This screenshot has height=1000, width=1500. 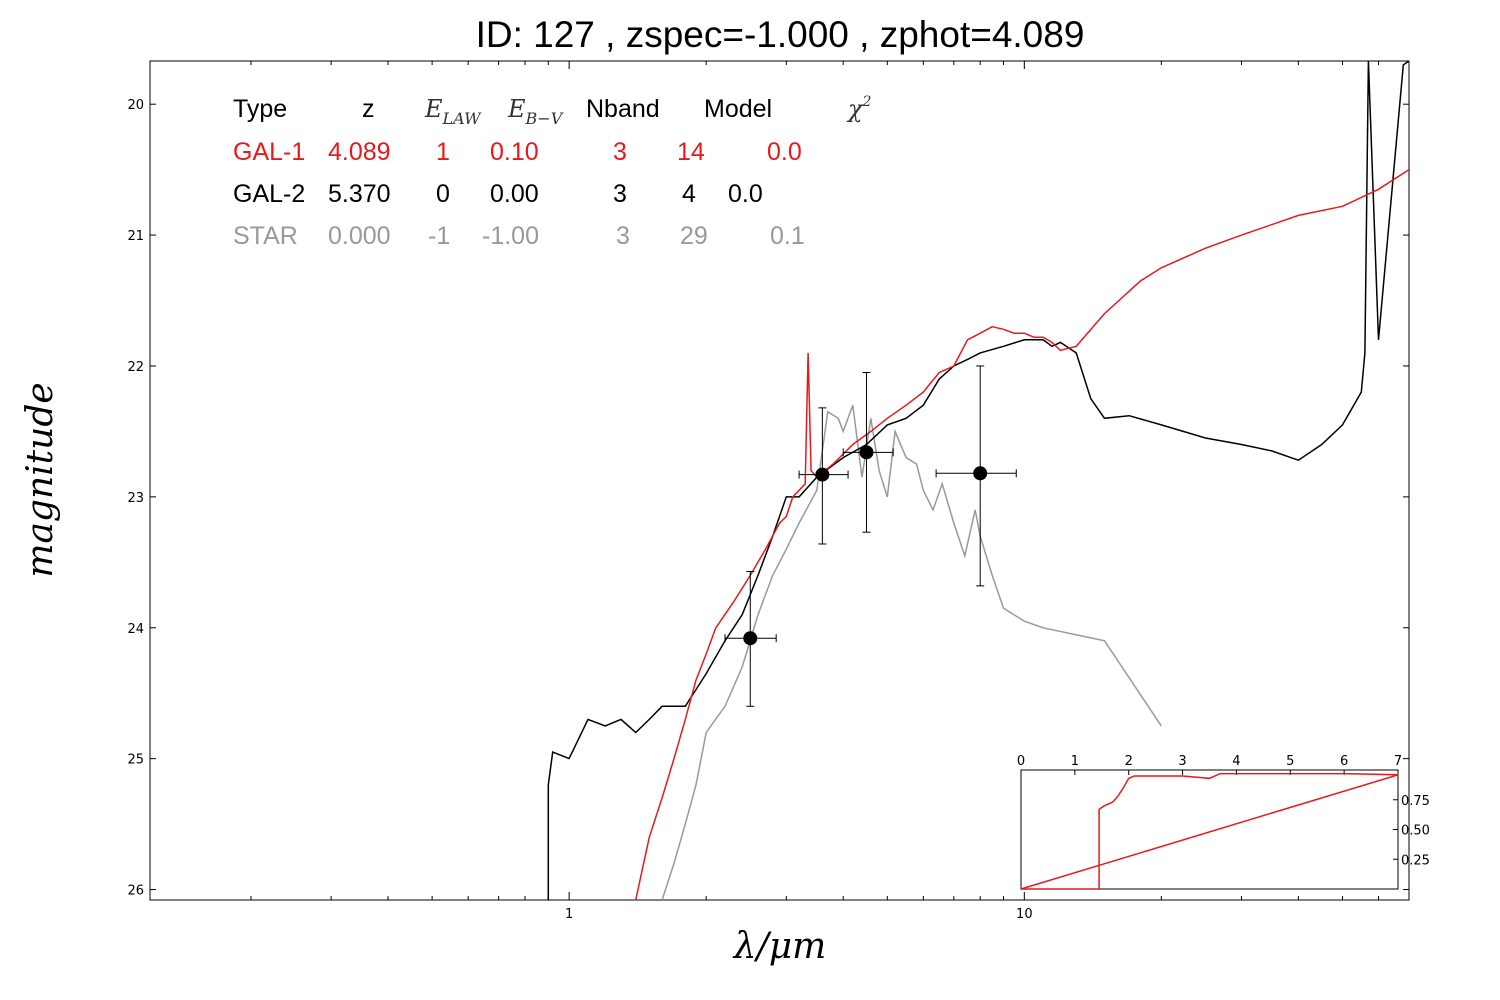 I want to click on inset-axis-ticks: 0 1 2 3 4 5 6 7 0.25 0.50 0.75, so click(x=1223, y=811).